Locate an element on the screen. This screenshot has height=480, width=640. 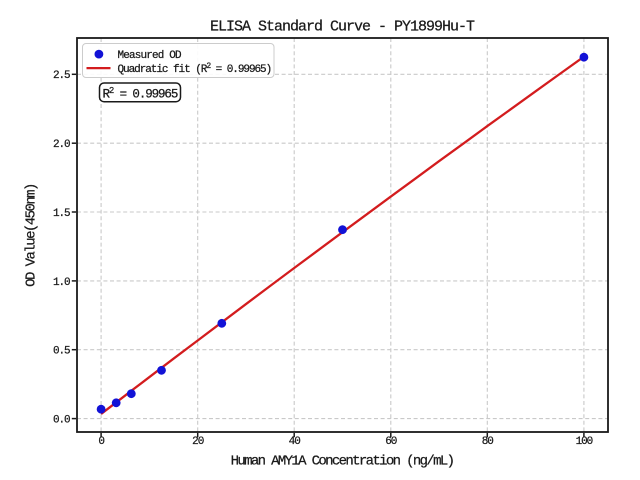
svg-text: Measured OD is located at coordinates (150, 56).